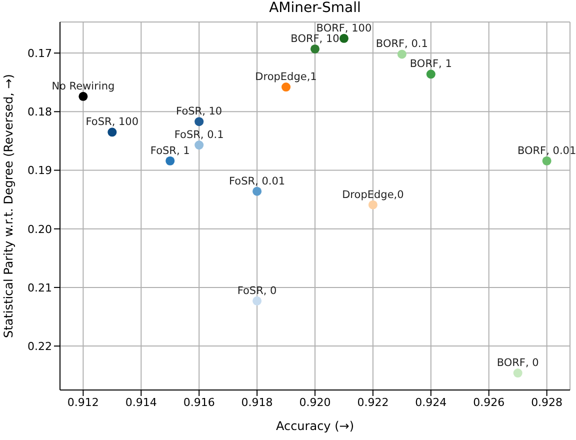 The height and width of the screenshot is (440, 576). Describe the element at coordinates (83, 402) in the screenshot. I see `x-tick-label: 0.912` at that location.